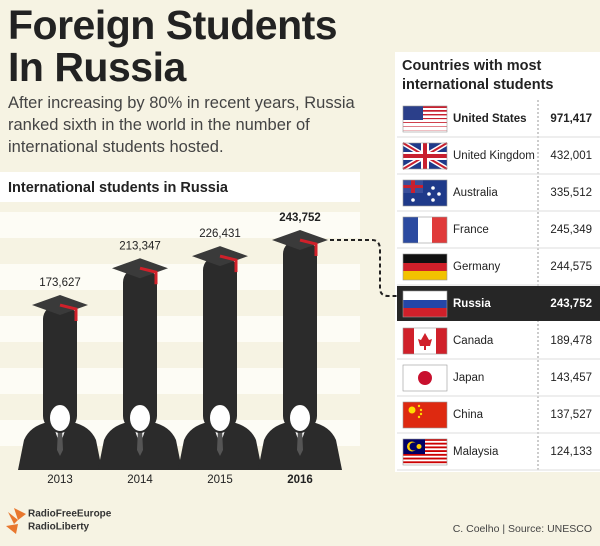  What do you see at coordinates (468, 415) in the screenshot?
I see `country-name: China` at bounding box center [468, 415].